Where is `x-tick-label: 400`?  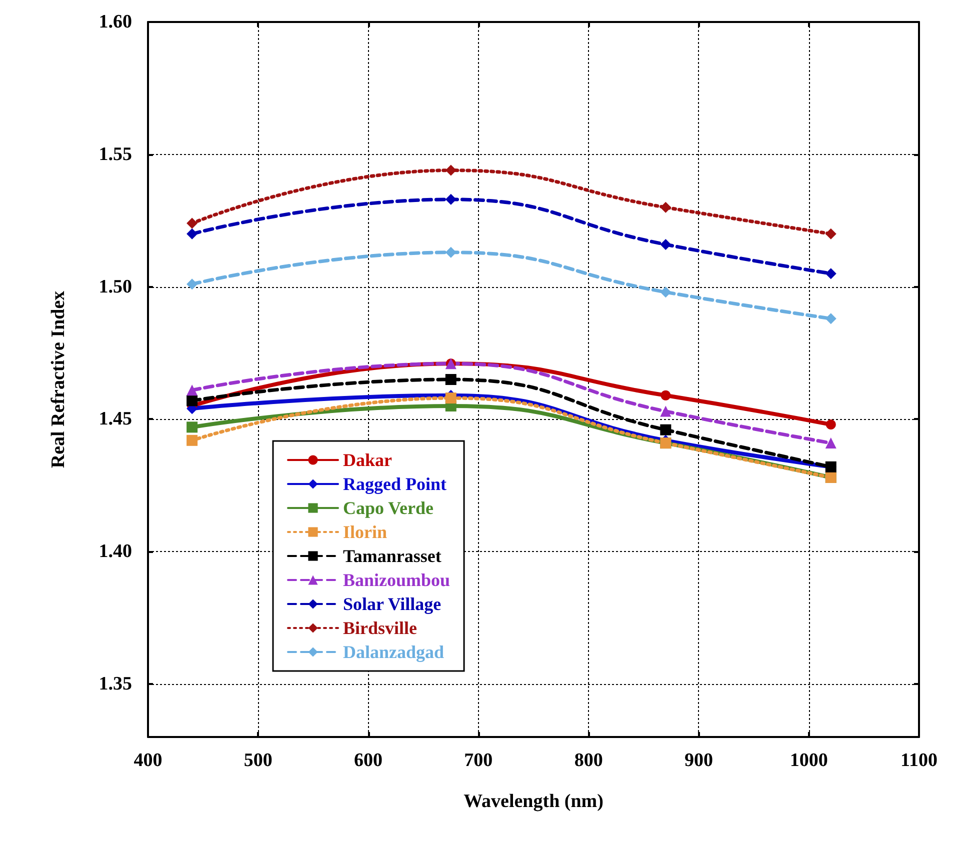 x-tick-label: 400 is located at coordinates (148, 760).